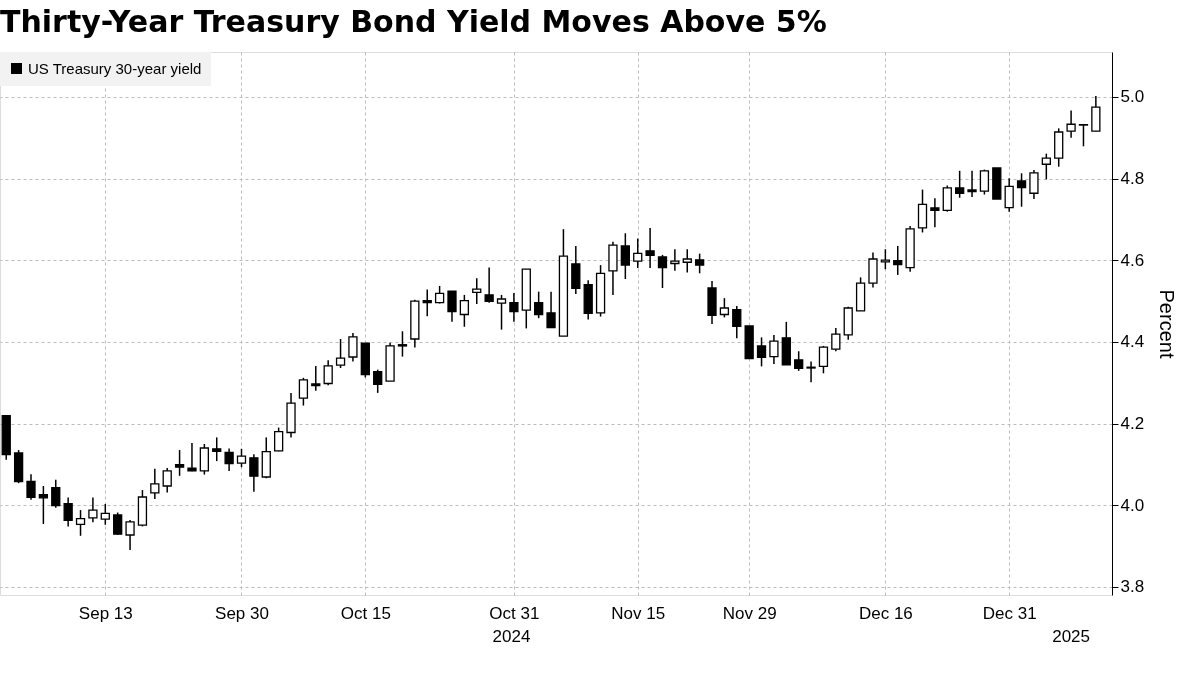  I want to click on x-tick-label: Dec 31, so click(1009, 613).